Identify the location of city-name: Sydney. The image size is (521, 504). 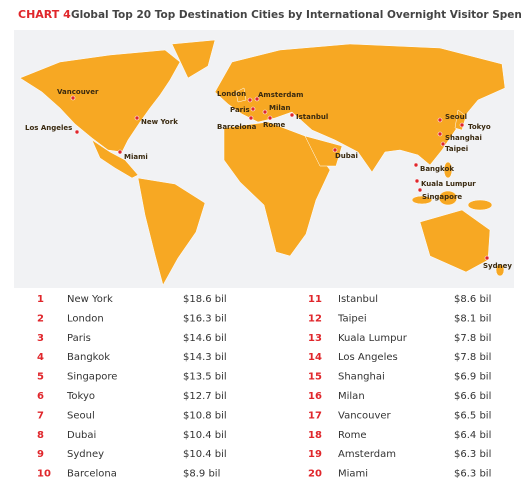
(85, 454).